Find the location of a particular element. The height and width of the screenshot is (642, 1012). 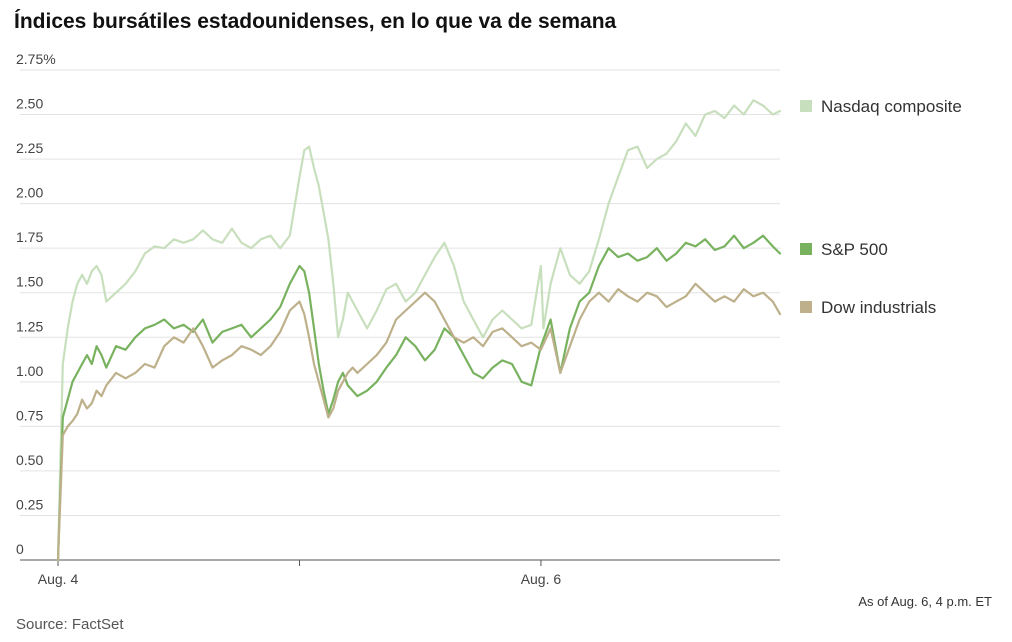

y-tick-label: 1.50 is located at coordinates (29, 282).